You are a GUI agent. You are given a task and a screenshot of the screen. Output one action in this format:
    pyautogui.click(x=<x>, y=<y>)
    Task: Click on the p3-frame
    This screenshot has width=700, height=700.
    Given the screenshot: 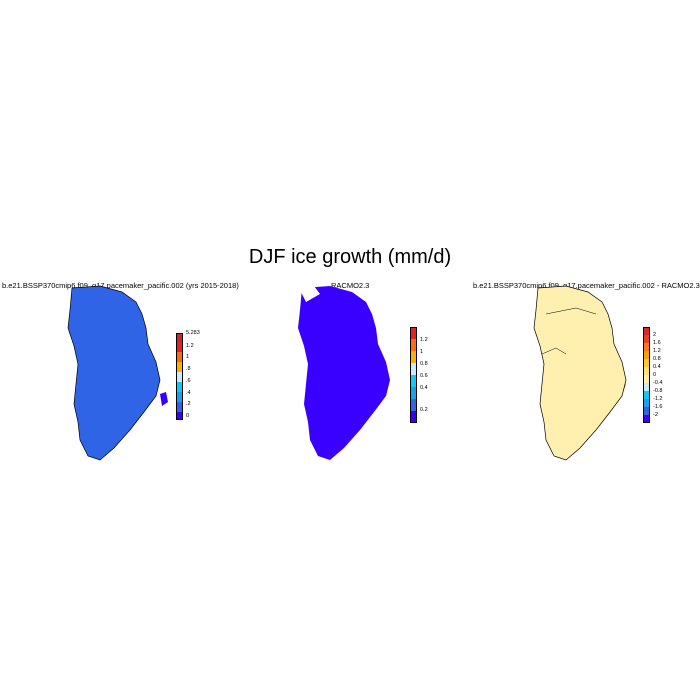 What is the action you would take?
    pyautogui.click(x=646, y=375)
    